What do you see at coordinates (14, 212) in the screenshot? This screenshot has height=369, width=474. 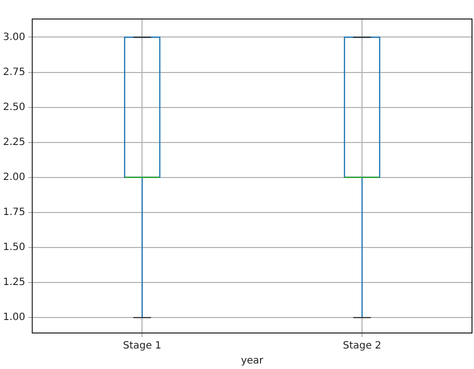 I see `y-tick-label: 1.75` at bounding box center [14, 212].